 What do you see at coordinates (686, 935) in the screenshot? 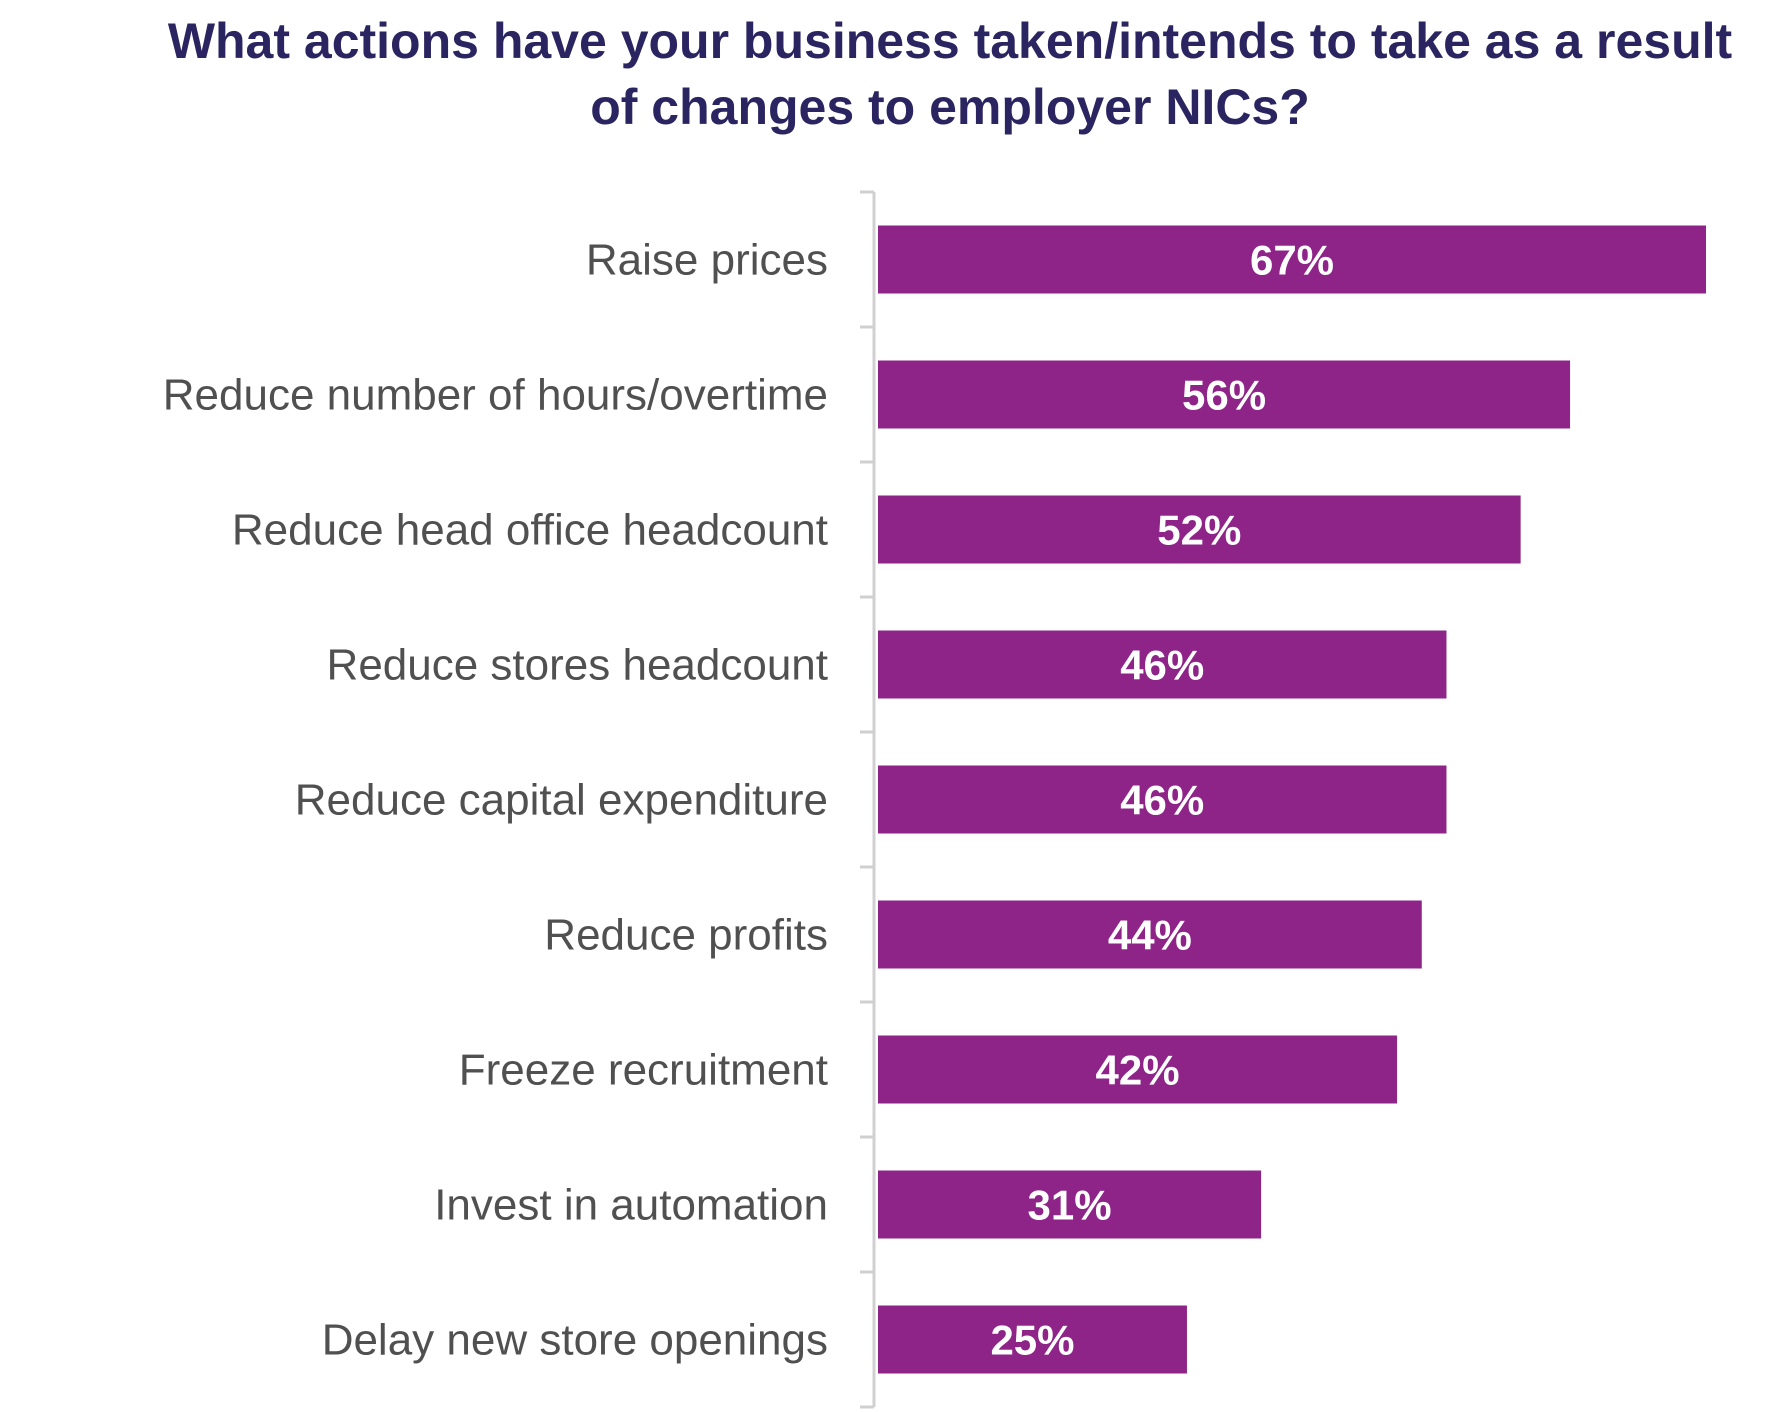
I see `category-label: Reduce profits` at bounding box center [686, 935].